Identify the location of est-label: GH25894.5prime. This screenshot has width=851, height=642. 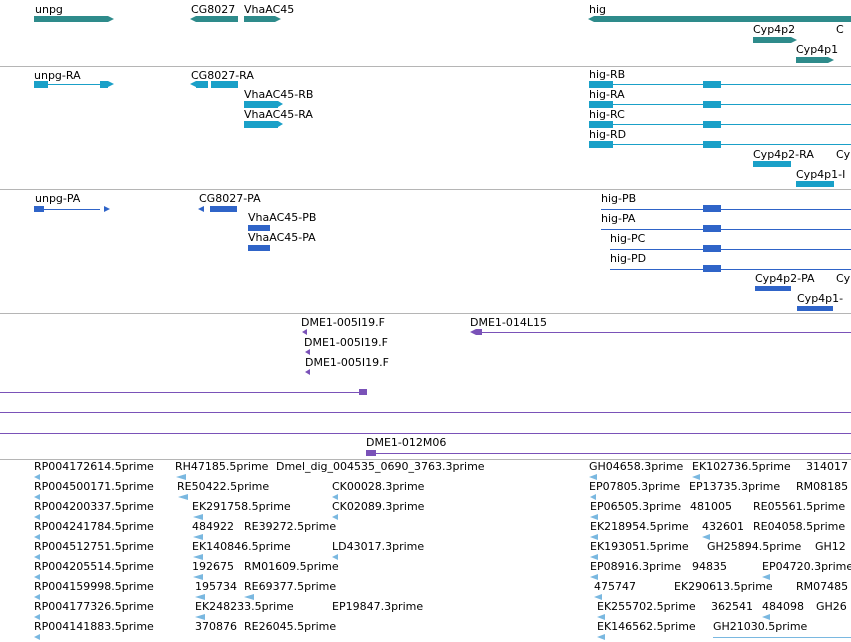
(754, 546).